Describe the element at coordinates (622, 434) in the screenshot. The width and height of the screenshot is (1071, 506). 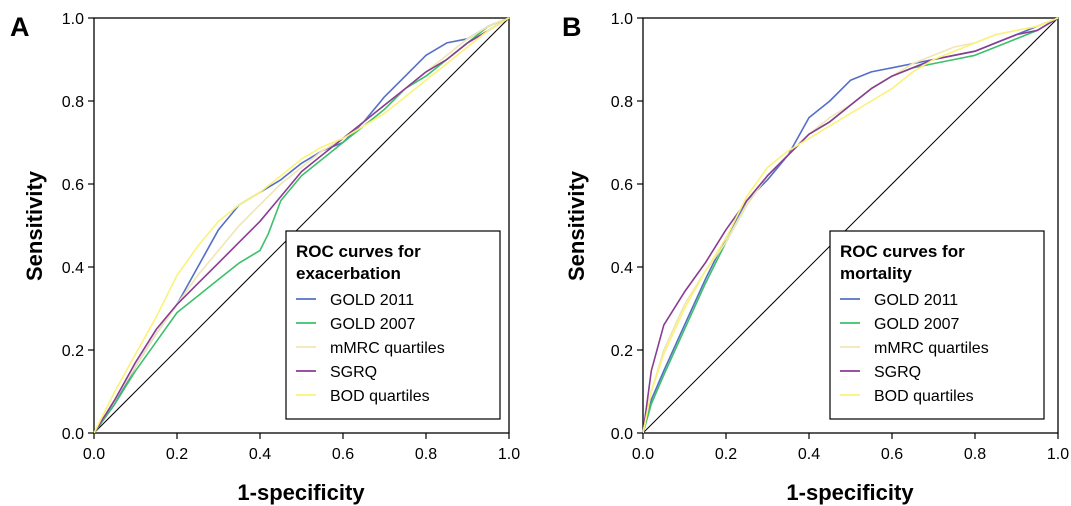
I see `panel-b-y-tick-label: 0.0` at that location.